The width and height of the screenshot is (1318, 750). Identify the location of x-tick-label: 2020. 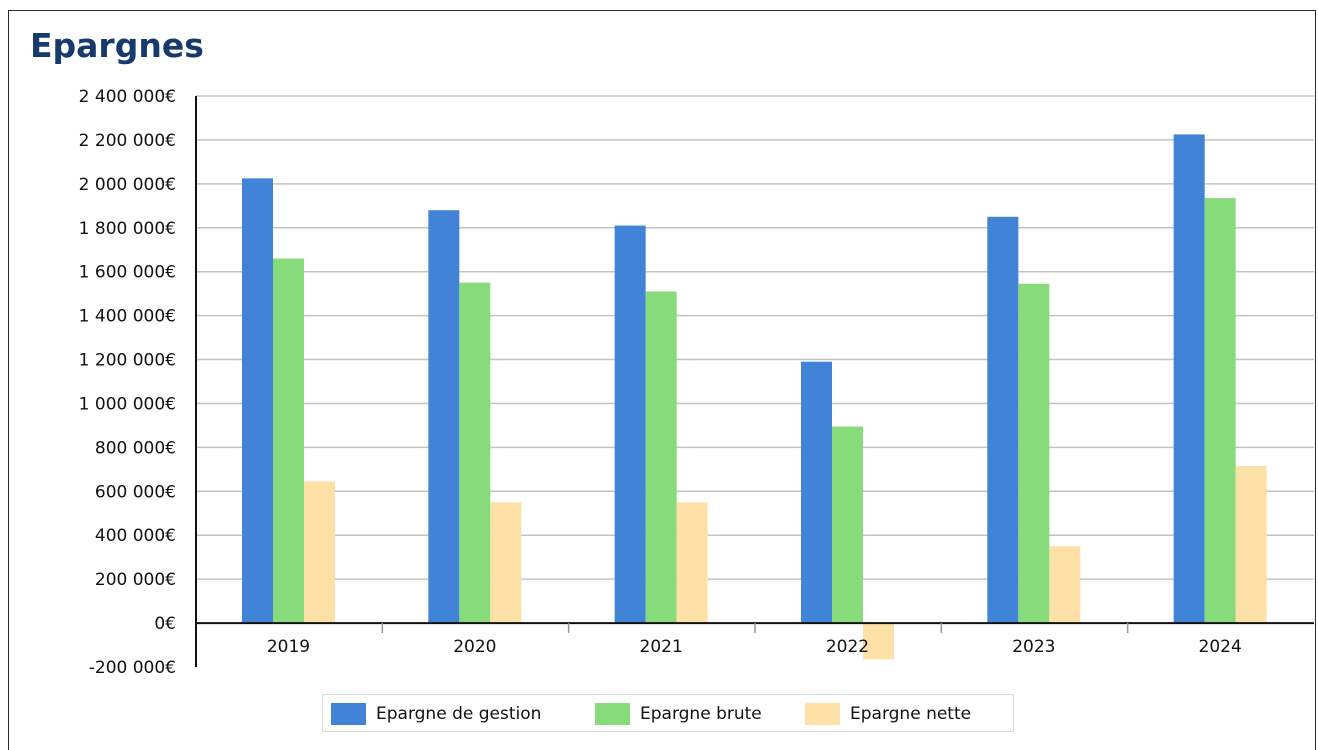
(474, 647).